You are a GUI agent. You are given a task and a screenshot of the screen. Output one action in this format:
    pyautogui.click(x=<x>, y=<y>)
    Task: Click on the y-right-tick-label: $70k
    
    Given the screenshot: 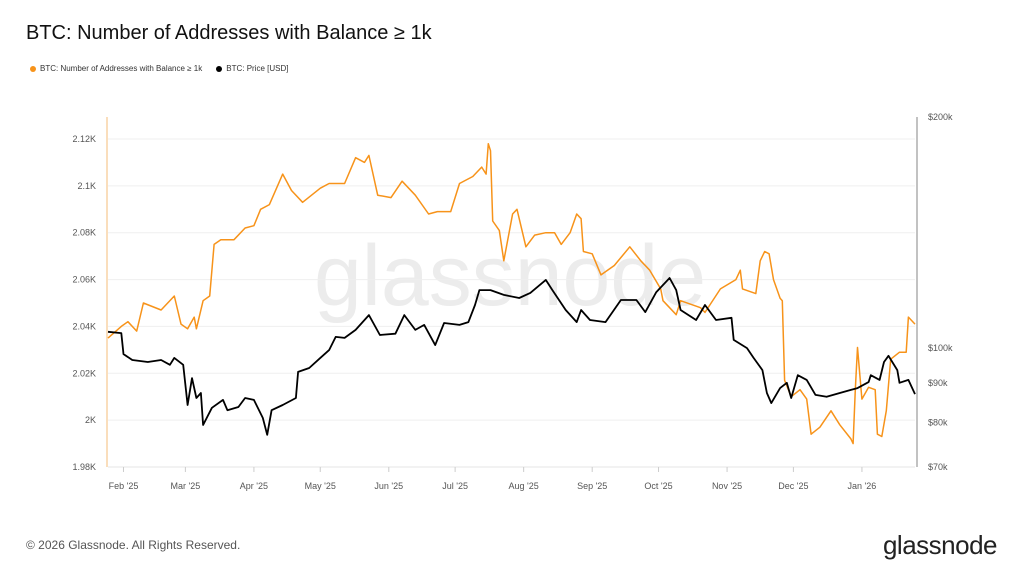 What is the action you would take?
    pyautogui.click(x=938, y=467)
    